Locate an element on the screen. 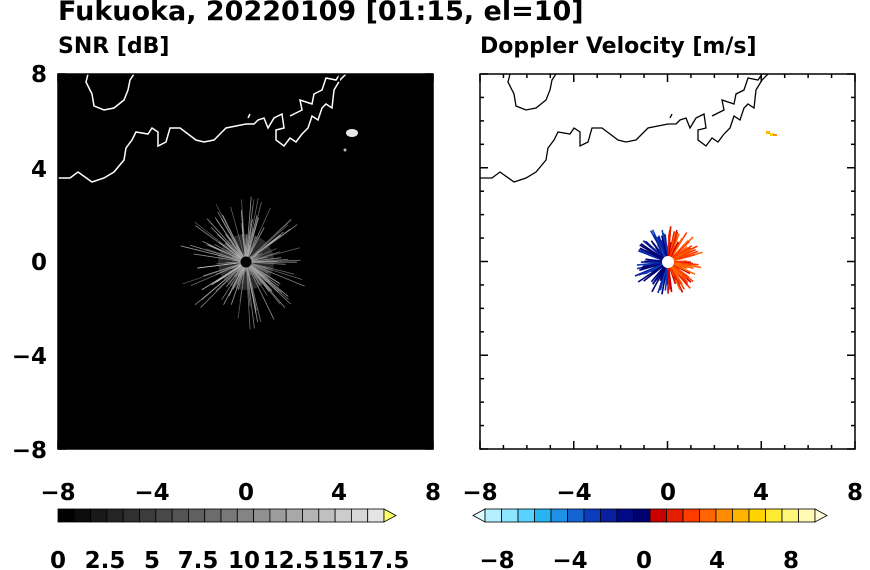 This screenshot has width=870, height=570. doppler-colorbar-label: −8 is located at coordinates (496, 559).